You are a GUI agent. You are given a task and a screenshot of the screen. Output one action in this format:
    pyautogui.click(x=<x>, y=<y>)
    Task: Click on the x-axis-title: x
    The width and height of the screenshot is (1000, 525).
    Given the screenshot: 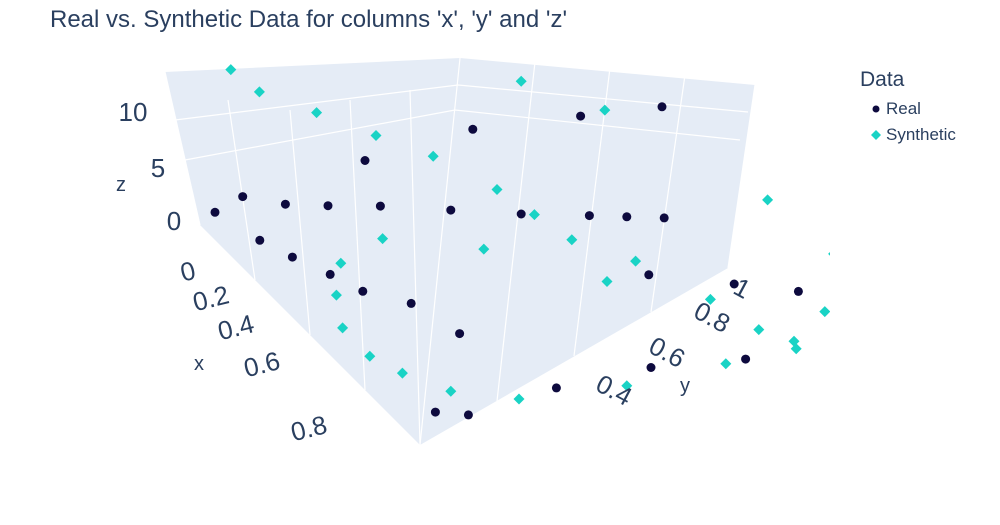 What is the action you would take?
    pyautogui.click(x=199, y=364)
    